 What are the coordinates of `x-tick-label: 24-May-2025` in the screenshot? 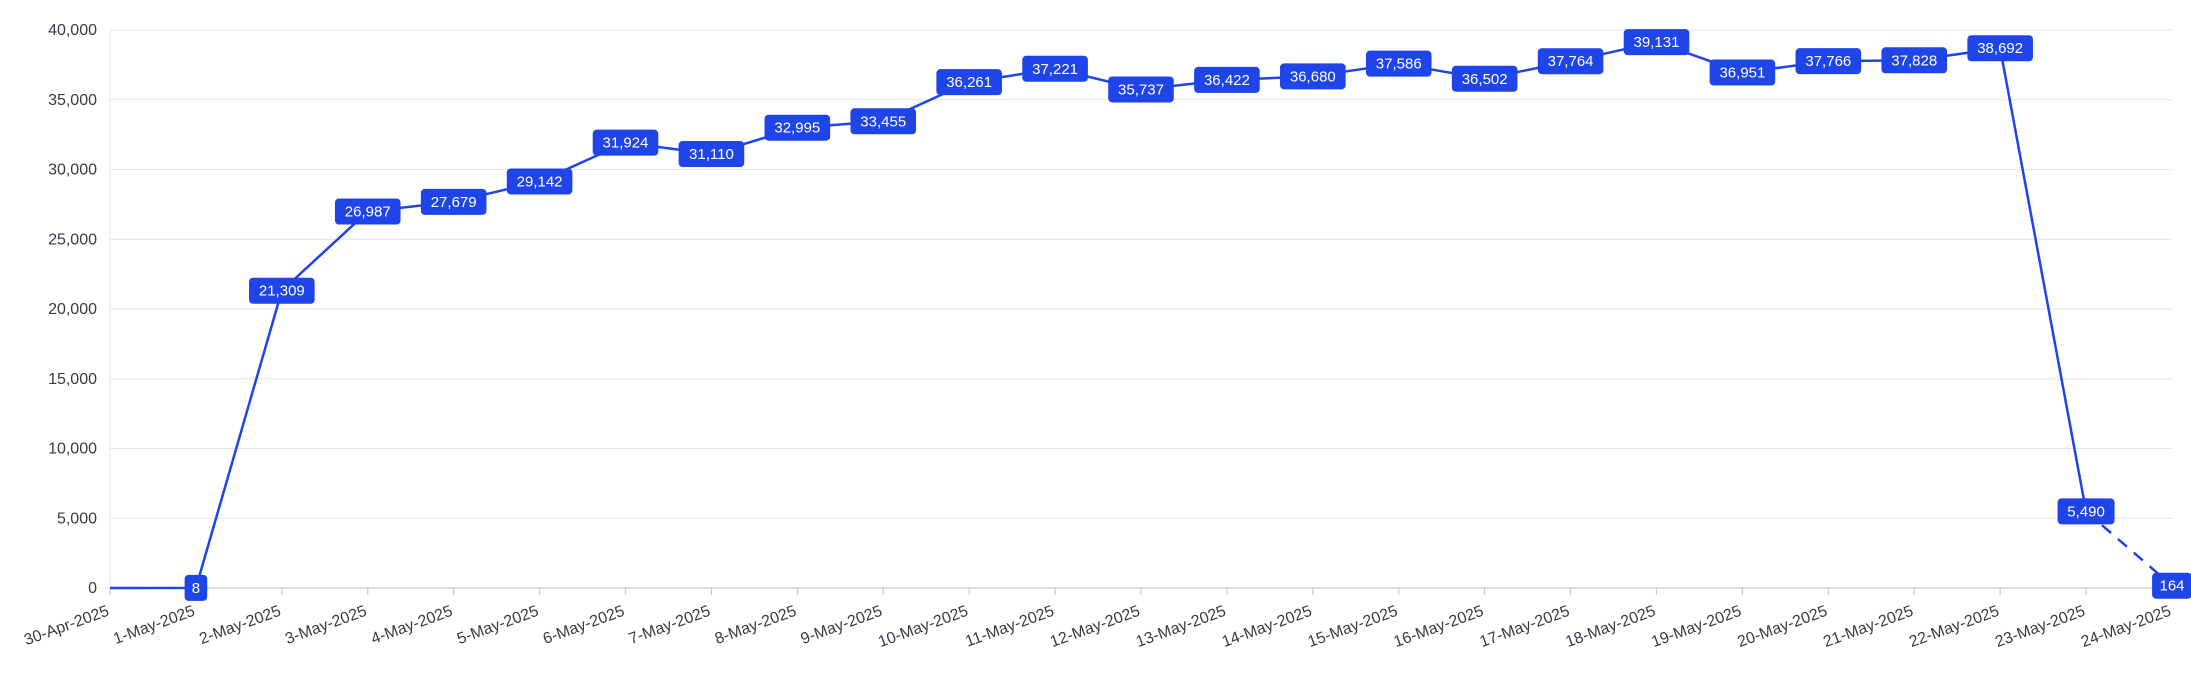 It's located at (2126, 627).